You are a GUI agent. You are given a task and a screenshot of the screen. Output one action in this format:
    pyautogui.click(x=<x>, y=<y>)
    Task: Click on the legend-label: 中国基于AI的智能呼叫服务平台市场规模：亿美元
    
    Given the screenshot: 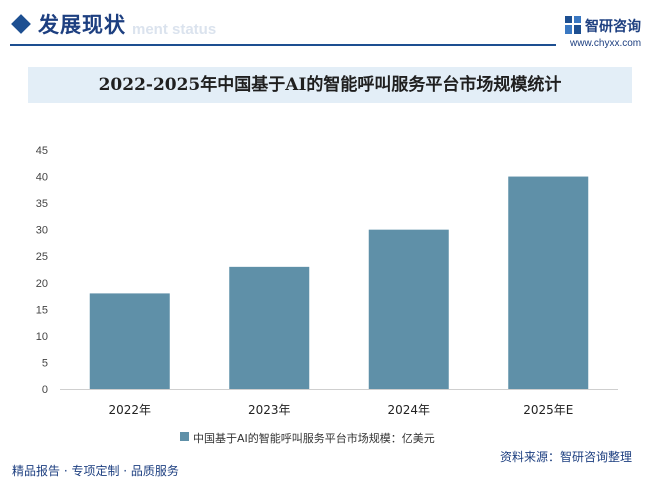 What is the action you would take?
    pyautogui.click(x=314, y=438)
    